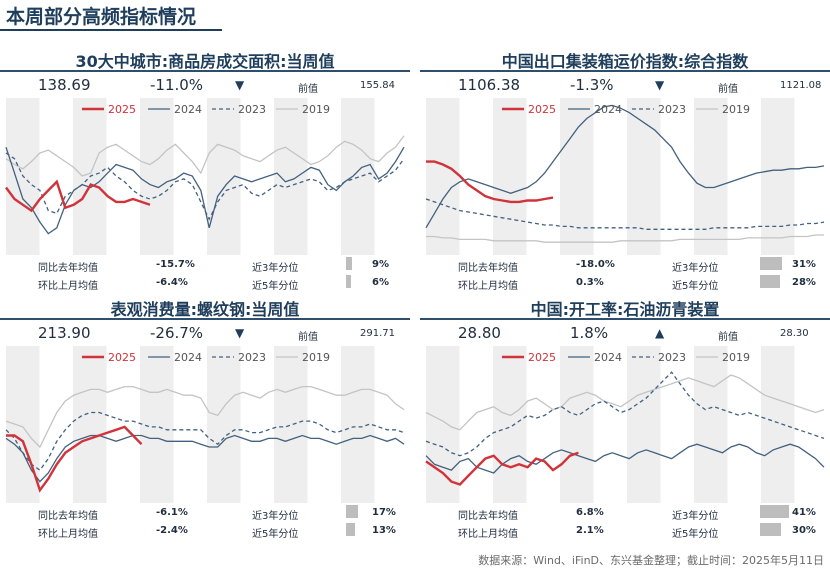 This screenshot has height=572, width=830. Describe the element at coordinates (177, 85) in the screenshot. I see `change-value: -11.0%` at that location.